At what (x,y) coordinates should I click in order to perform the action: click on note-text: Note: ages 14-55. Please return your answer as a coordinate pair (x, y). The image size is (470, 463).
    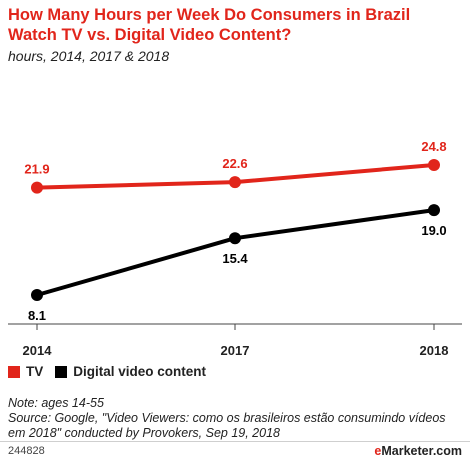
    Looking at the image, I should click on (56, 403).